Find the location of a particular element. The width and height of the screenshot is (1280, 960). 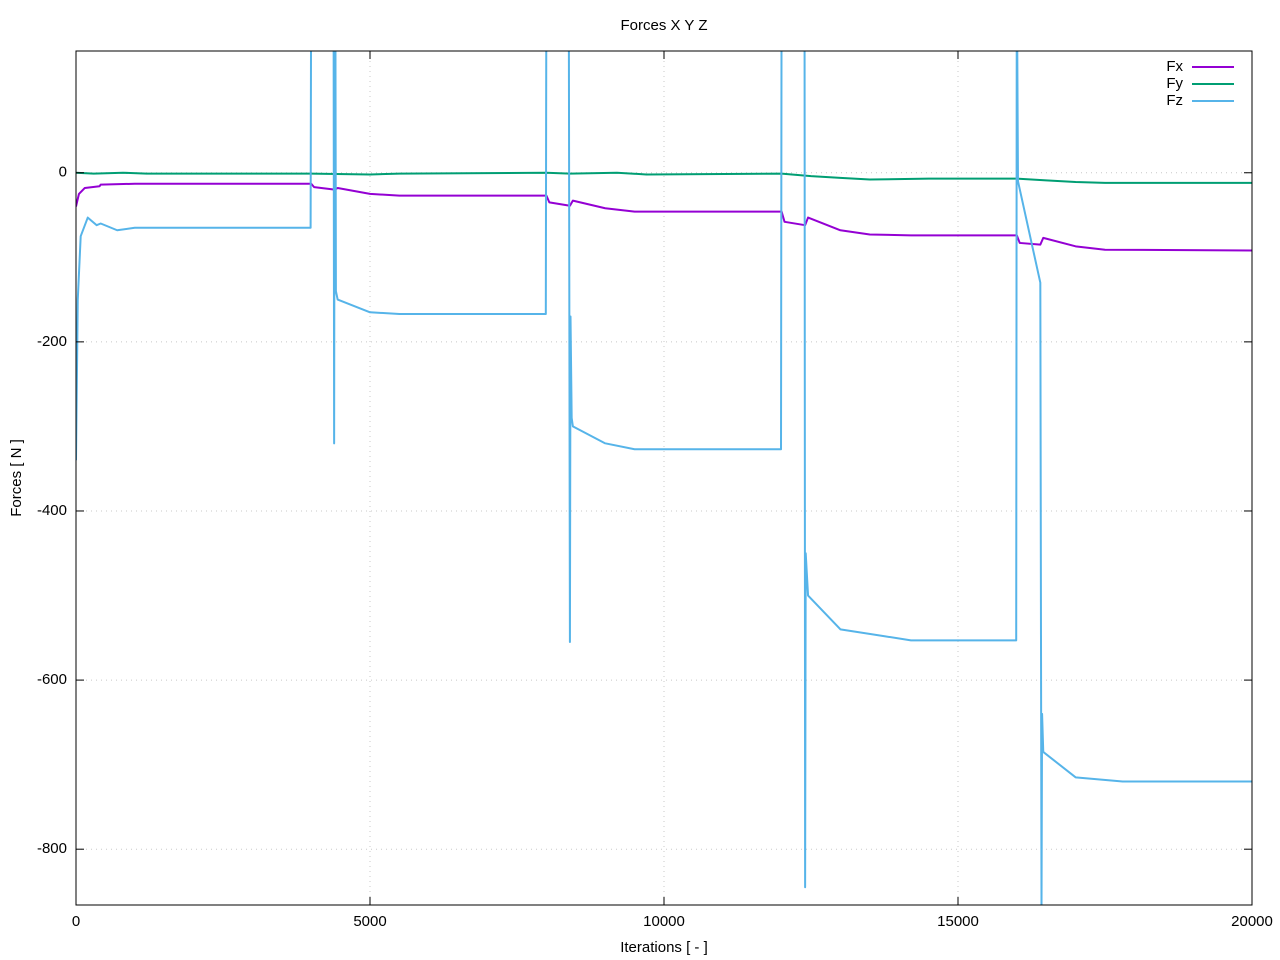

y-tick-label: -800 is located at coordinates (52, 848).